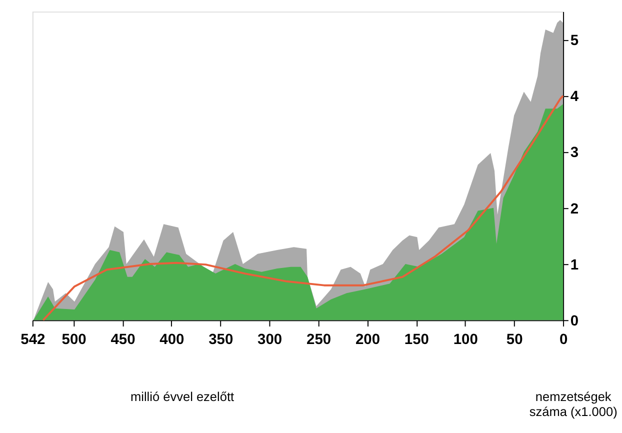  What do you see at coordinates (74, 340) in the screenshot?
I see `x-tick-label: 500` at bounding box center [74, 340].